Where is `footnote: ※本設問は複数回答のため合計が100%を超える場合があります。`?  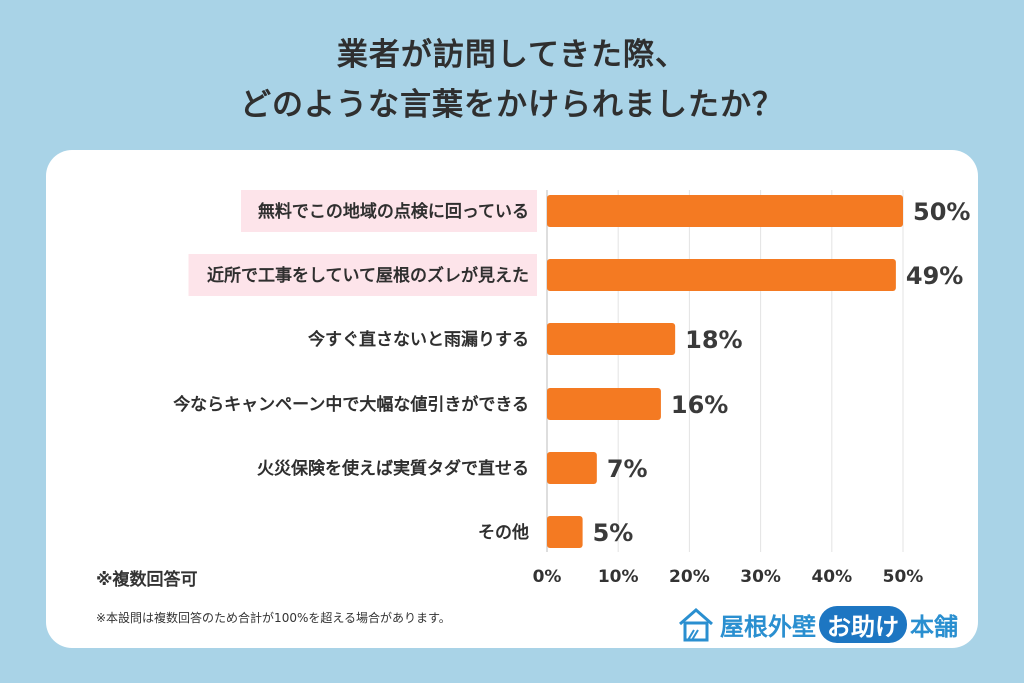
footnote: ※本設問は複数回答のため合計が100%を超える場合があります。 is located at coordinates (273, 618).